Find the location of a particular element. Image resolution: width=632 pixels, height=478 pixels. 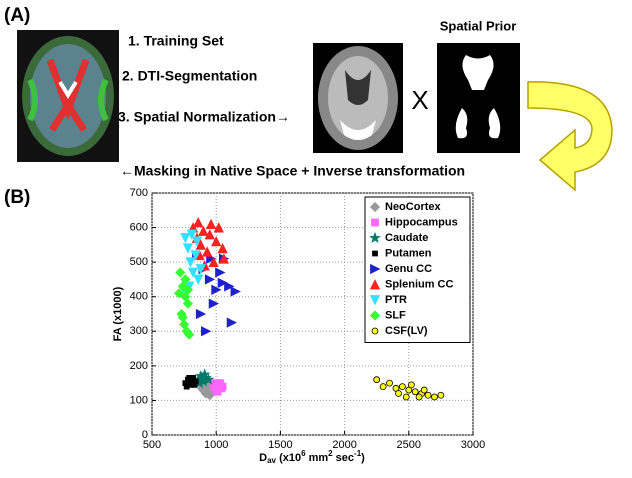

y-tick-label: 100 is located at coordinates (139, 400).